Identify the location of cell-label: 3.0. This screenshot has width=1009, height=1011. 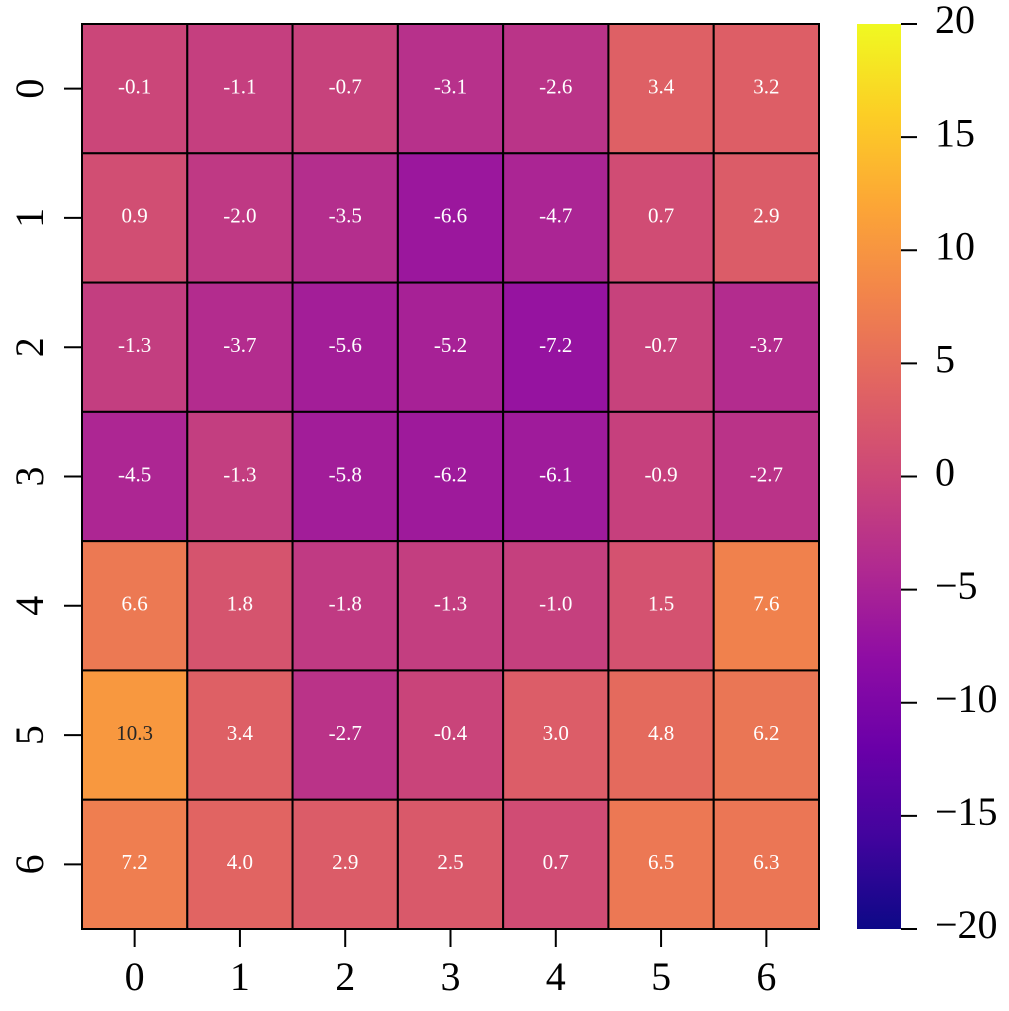
(556, 733).